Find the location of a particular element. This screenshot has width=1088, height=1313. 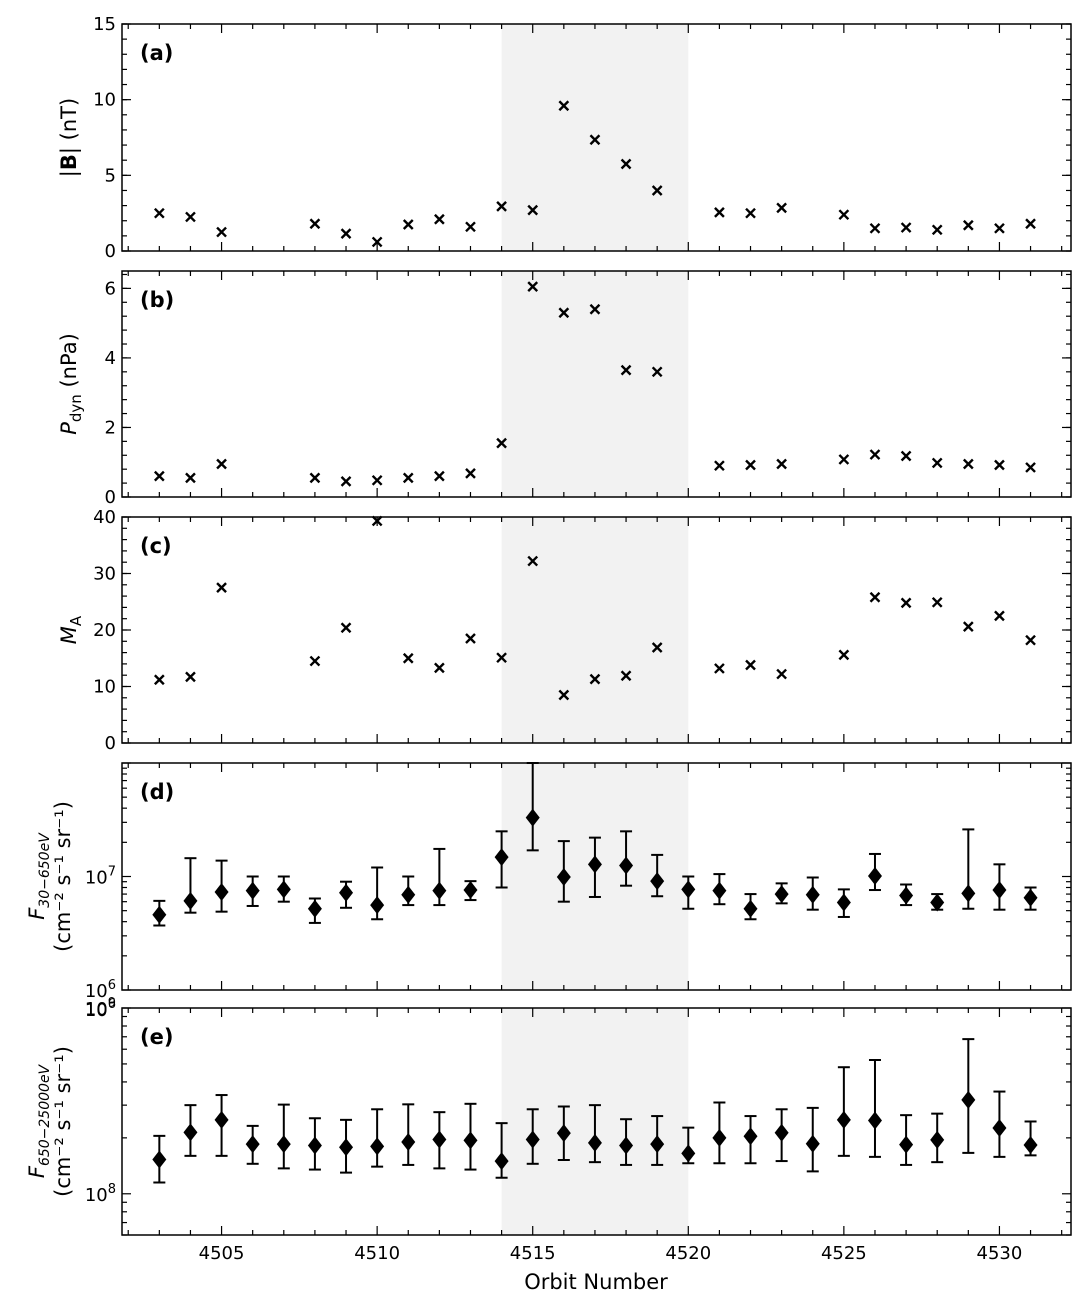

y-tick-exponent: 7 is located at coordinates (112, 872).